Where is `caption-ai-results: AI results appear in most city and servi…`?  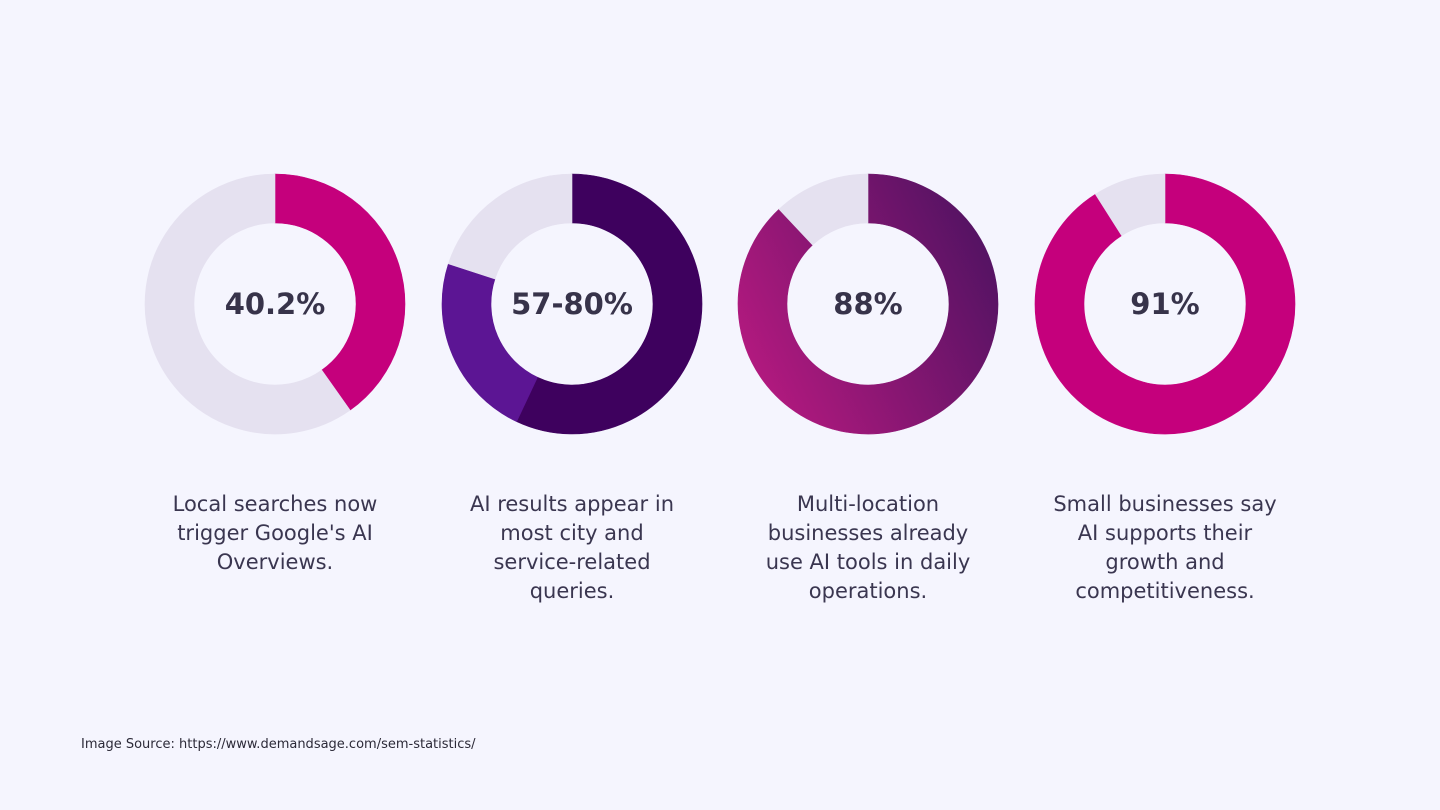 caption-ai-results: AI results appear in most city and servi… is located at coordinates (572, 547).